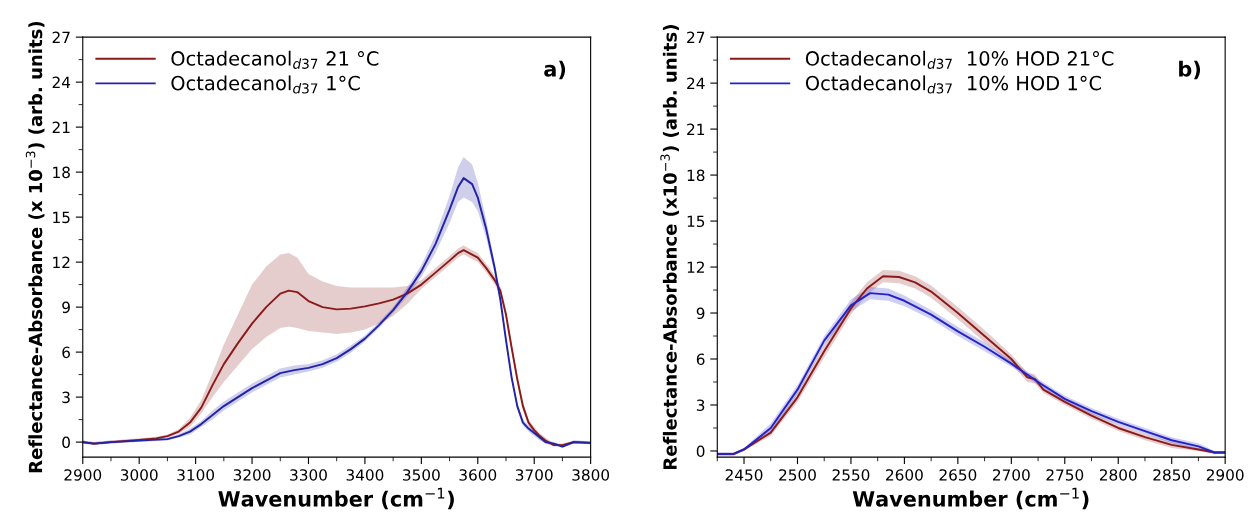 This screenshot has height=523, width=1254. What do you see at coordinates (308, 475) in the screenshot?
I see `x-tick-label: 3300` at bounding box center [308, 475].